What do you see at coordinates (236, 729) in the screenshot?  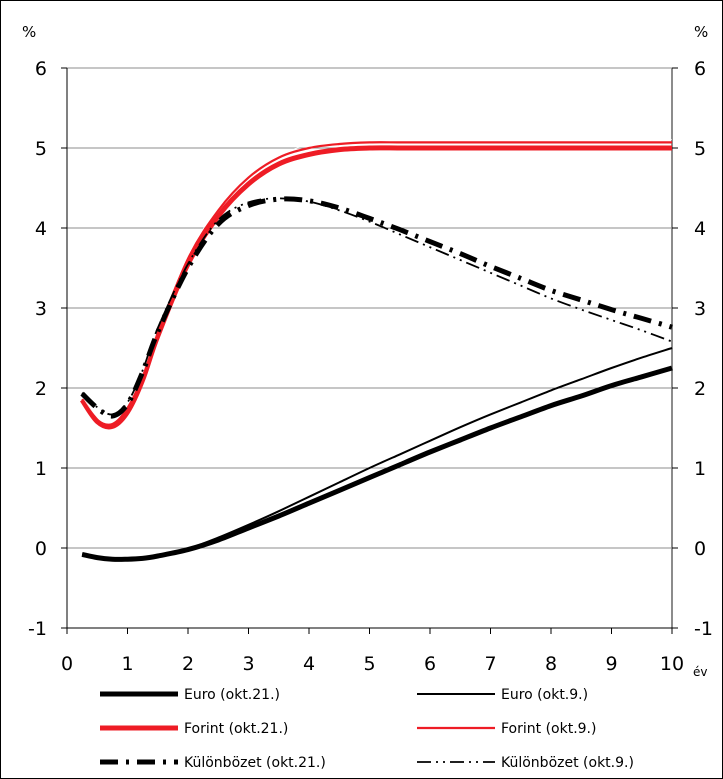 I see `legend-label-2: Forint (okt.21.)` at bounding box center [236, 729].